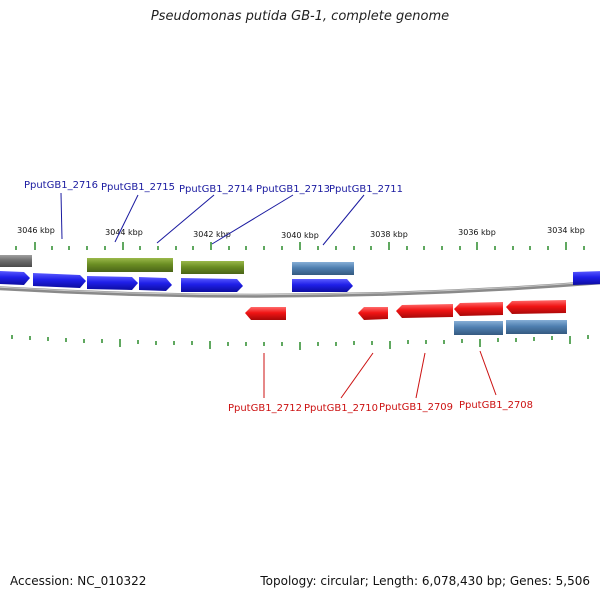 This screenshot has width=600, height=600. I want to click on genome-backbone, so click(300, 289).